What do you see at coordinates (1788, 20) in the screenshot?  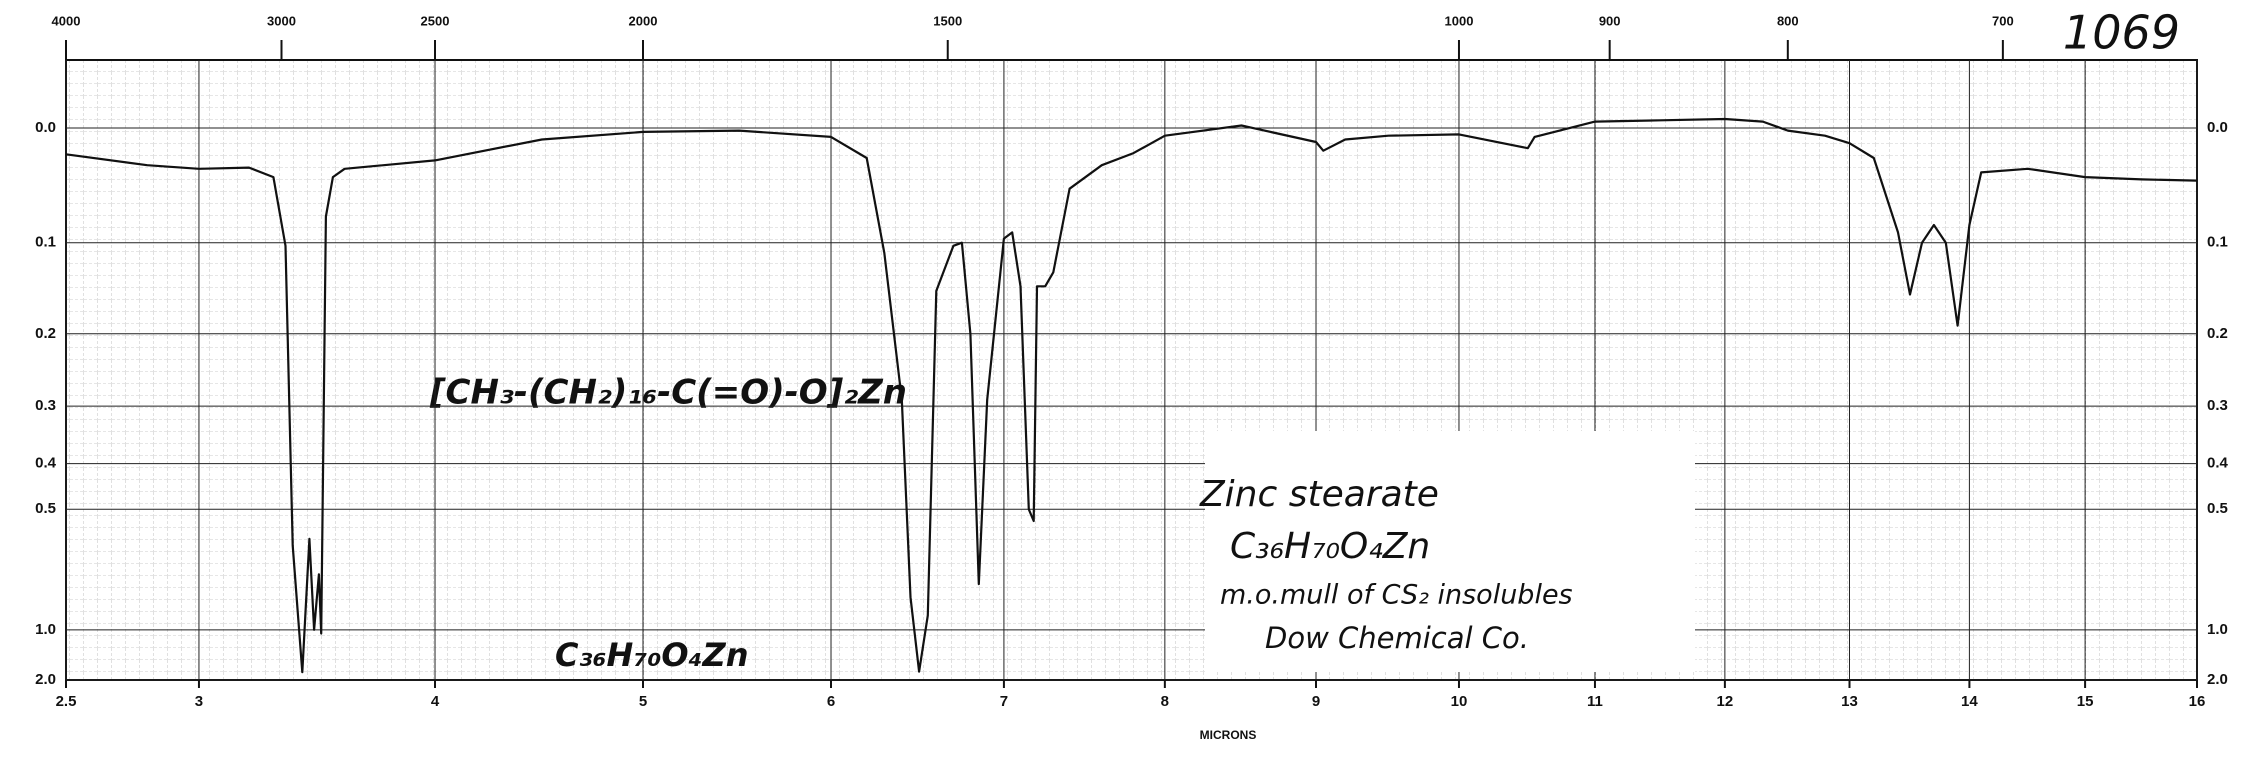 I see `x2-tick-label: 800` at bounding box center [1788, 20].